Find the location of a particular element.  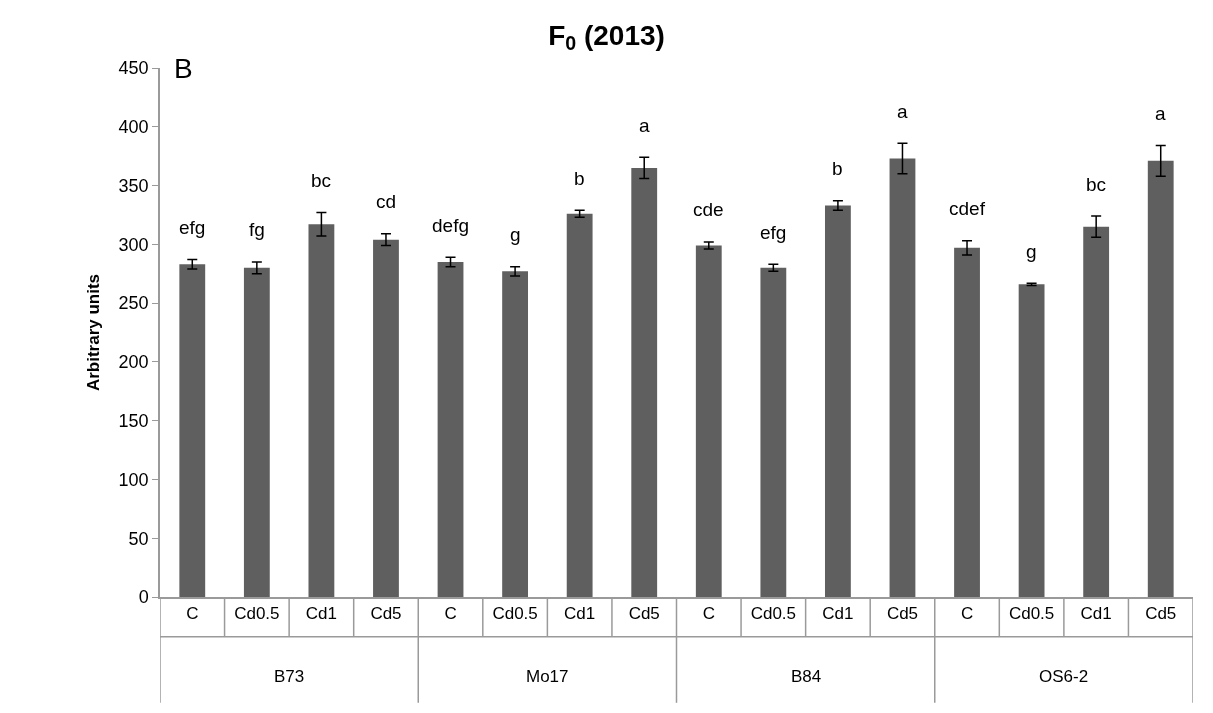

y-tick-label: 300 is located at coordinates (133, 244).